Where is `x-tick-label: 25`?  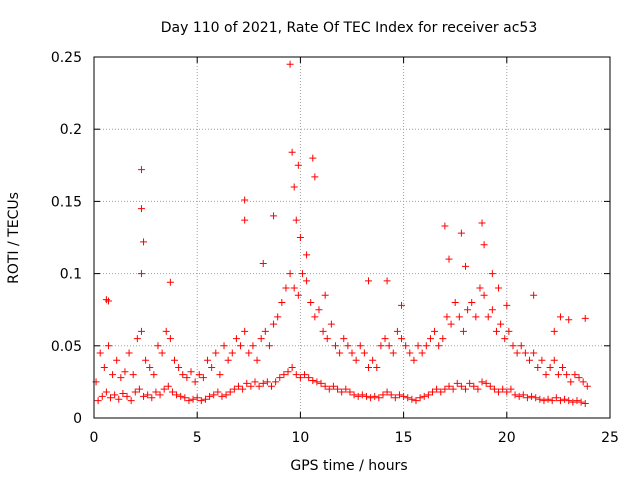 x-tick-label: 25 is located at coordinates (610, 438).